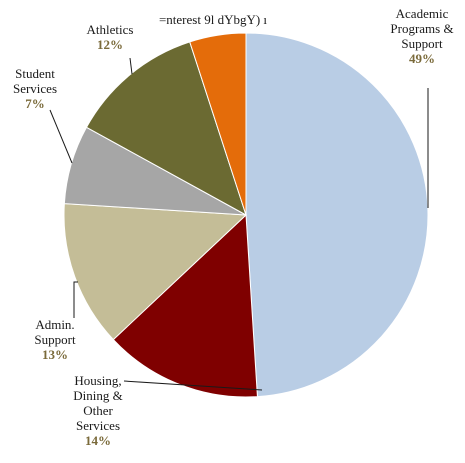 The image size is (465, 463). I want to click on slice-percent-label: 7%, so click(35, 103).